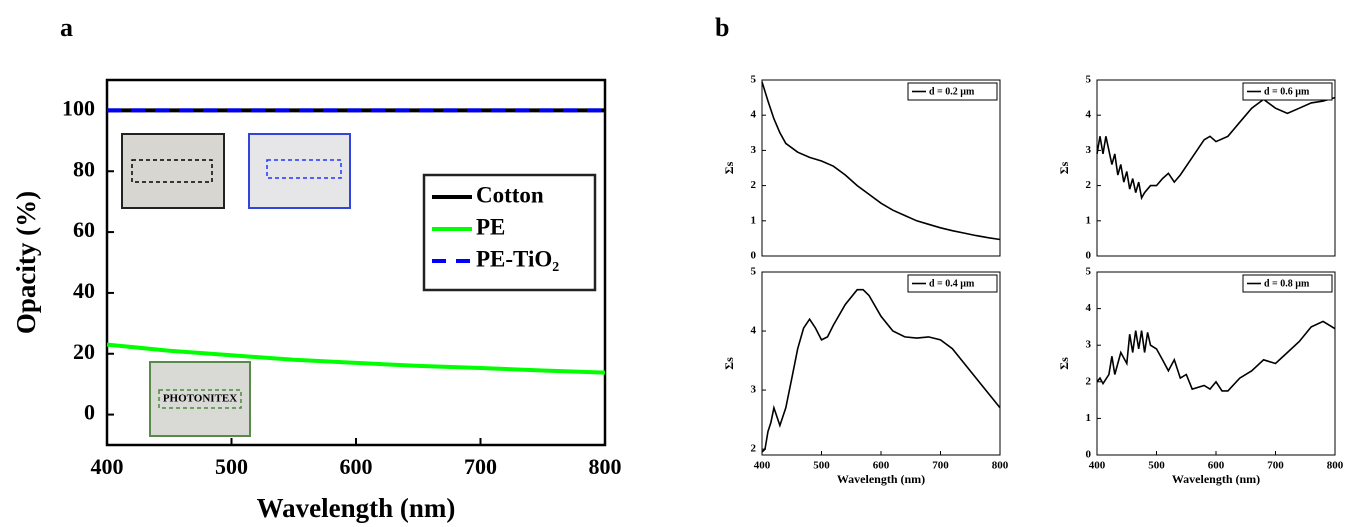 The height and width of the screenshot is (527, 1352). I want to click on legend-label: PE-TiO₂, so click(517, 258).